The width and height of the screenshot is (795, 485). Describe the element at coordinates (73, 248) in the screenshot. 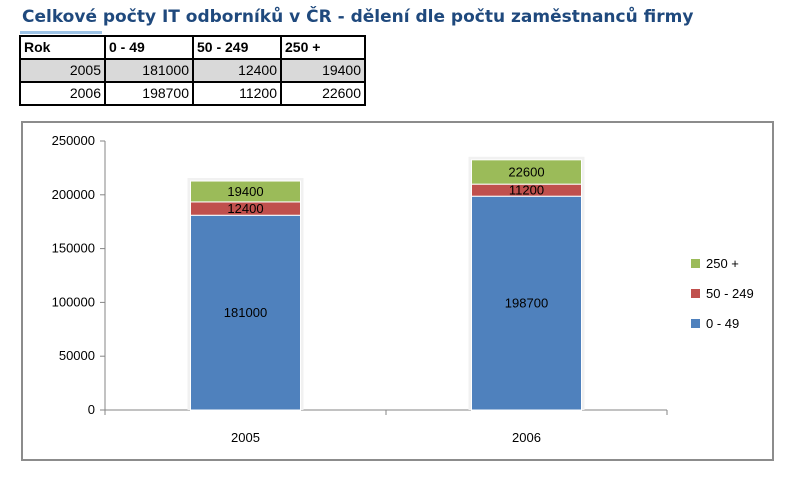

I see `y-tick-label: 150000` at that location.